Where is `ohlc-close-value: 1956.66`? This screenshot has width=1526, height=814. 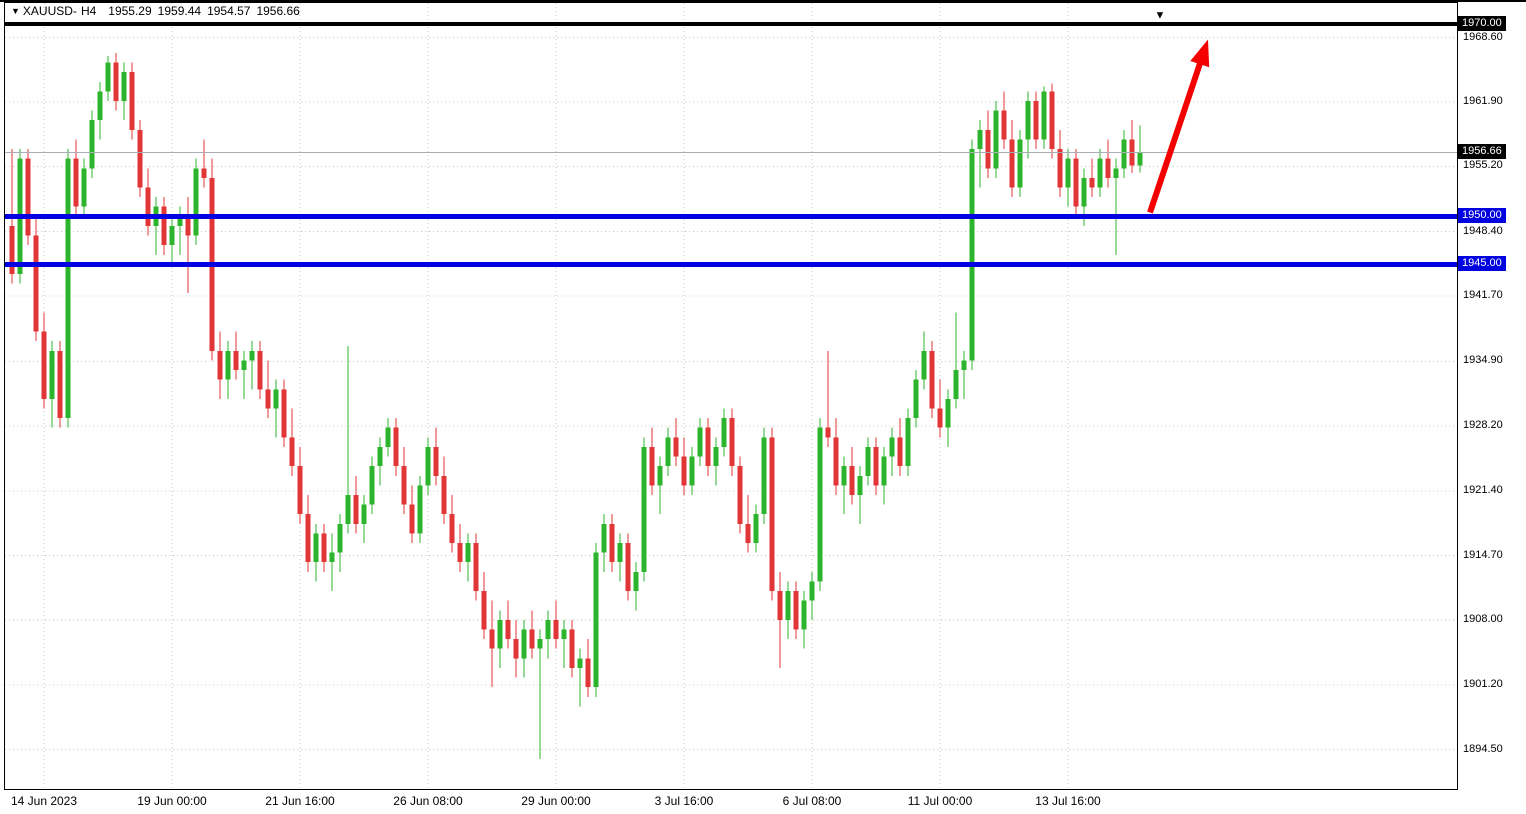 ohlc-close-value: 1956.66 is located at coordinates (278, 11).